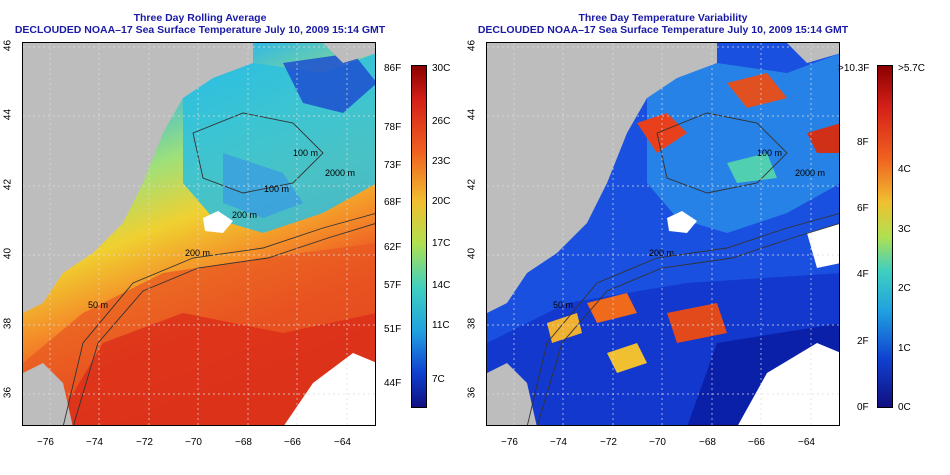  What do you see at coordinates (138, 178) in the screenshot?
I see `left-land` at bounding box center [138, 178].